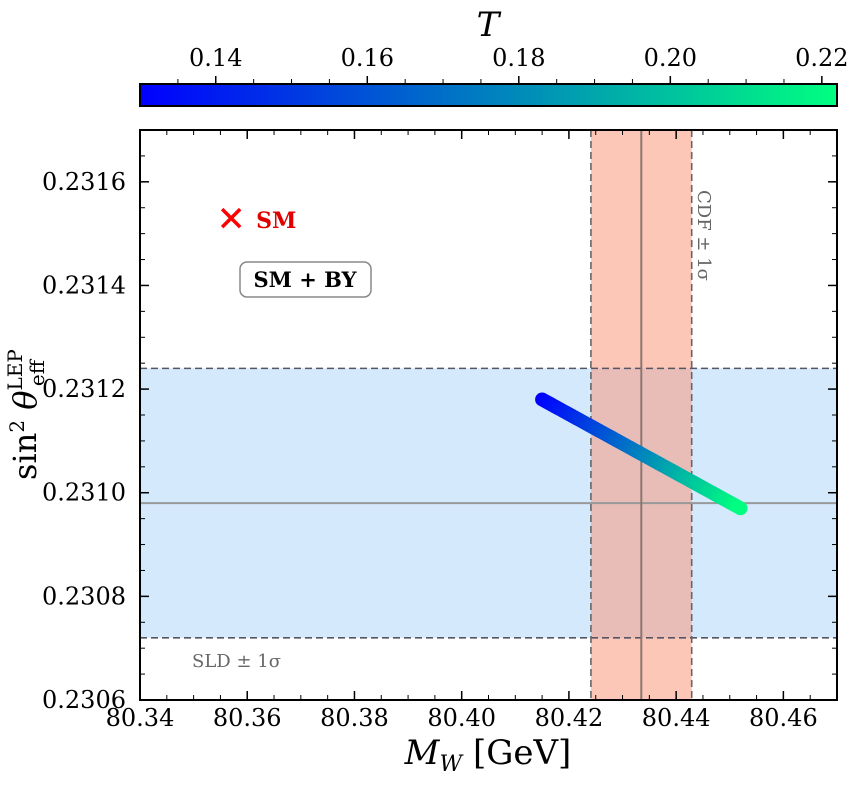  I want to click on annotation-box, so click(305, 279).